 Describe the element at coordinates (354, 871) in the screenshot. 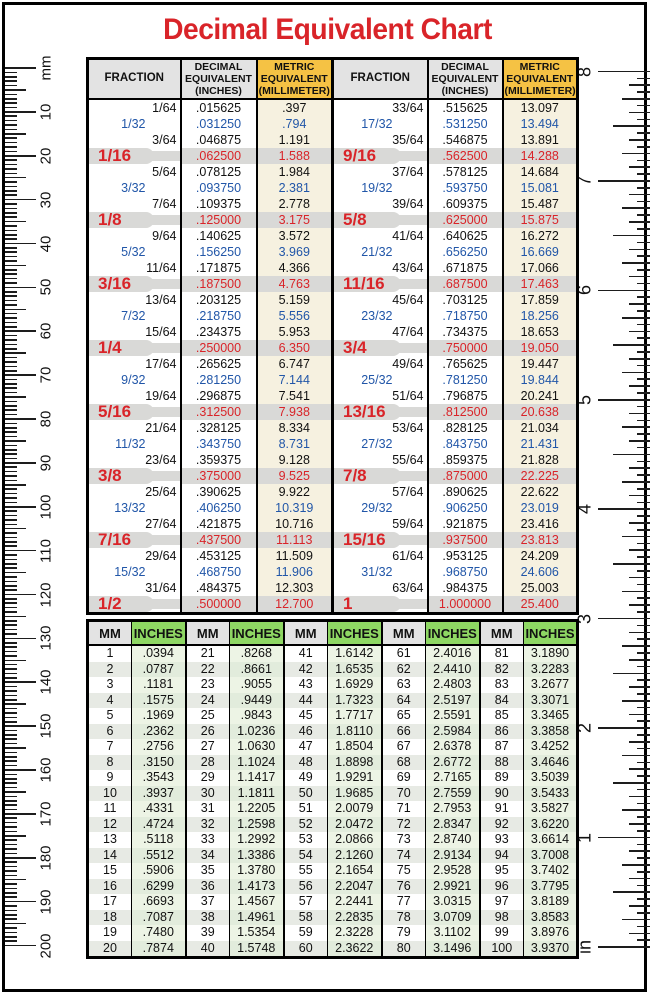

I see `inches-cell: 2.1654` at that location.